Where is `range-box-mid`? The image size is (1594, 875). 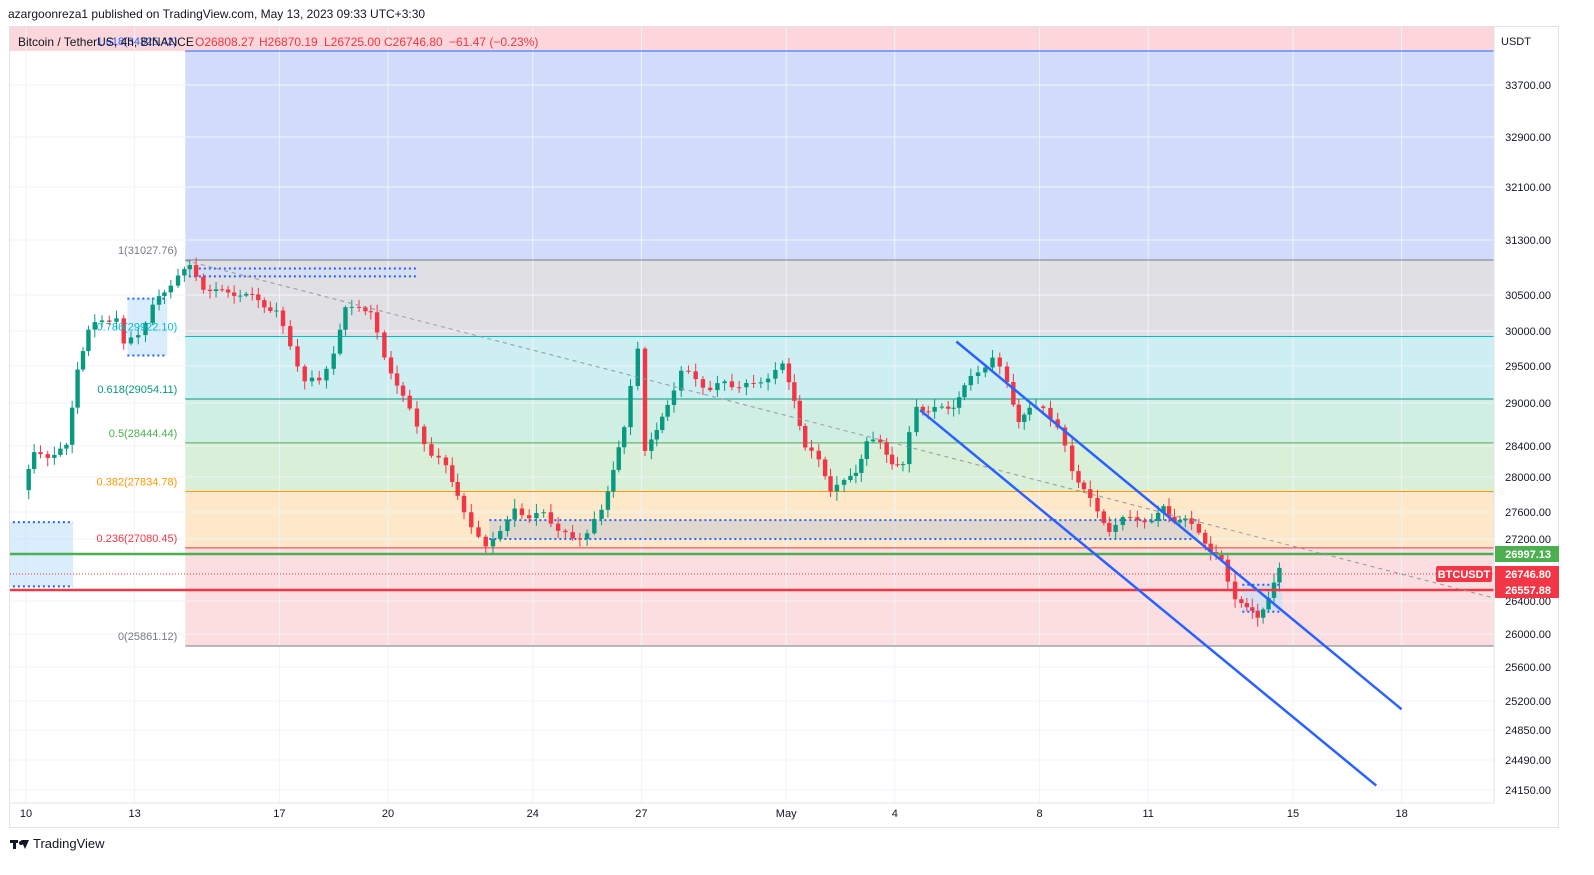
range-box-mid is located at coordinates (844, 529).